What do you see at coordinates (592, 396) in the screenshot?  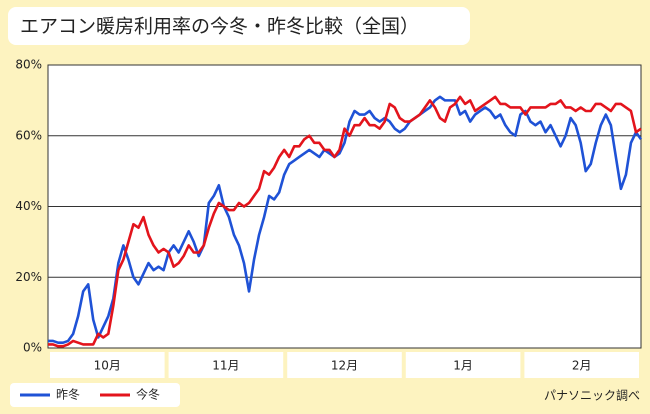 I see `source: パナソニック調べ` at bounding box center [592, 396].